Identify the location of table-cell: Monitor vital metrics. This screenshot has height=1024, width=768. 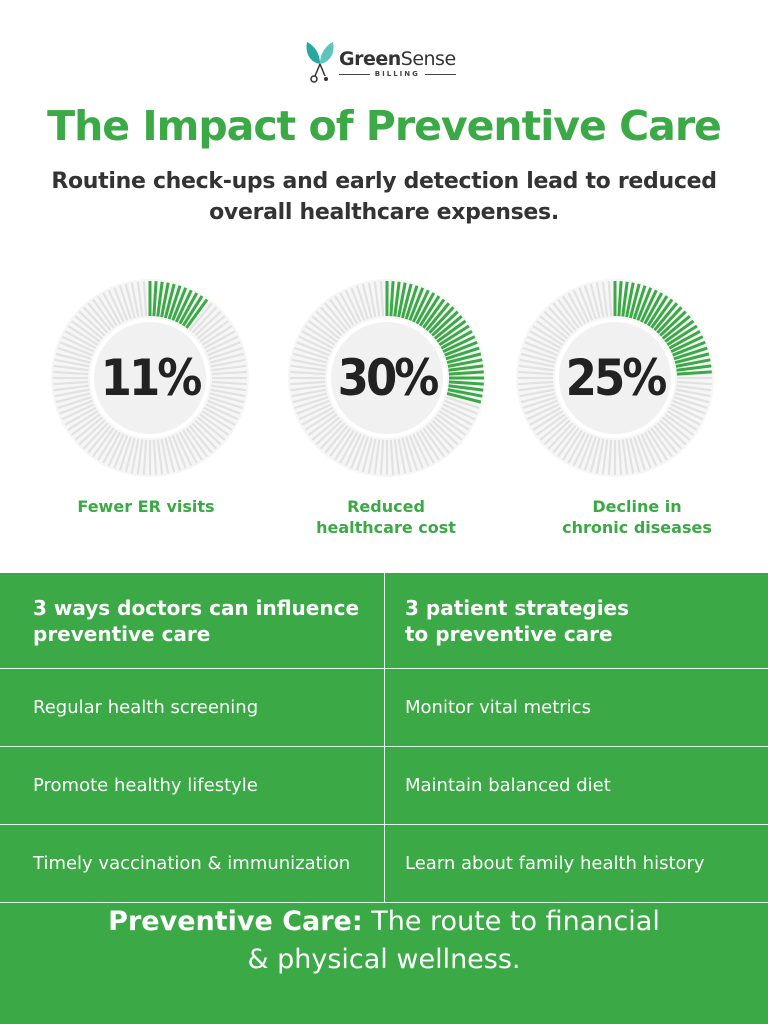
(576, 707).